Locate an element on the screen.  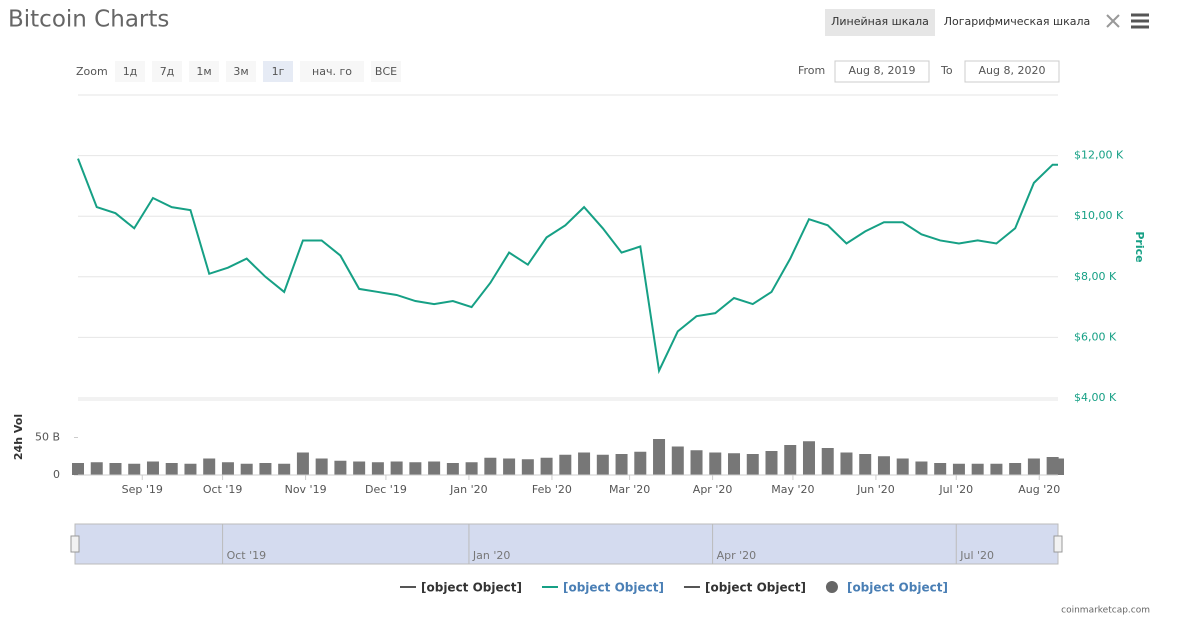
navigator-tick-label: Oct '19 is located at coordinates (247, 555).